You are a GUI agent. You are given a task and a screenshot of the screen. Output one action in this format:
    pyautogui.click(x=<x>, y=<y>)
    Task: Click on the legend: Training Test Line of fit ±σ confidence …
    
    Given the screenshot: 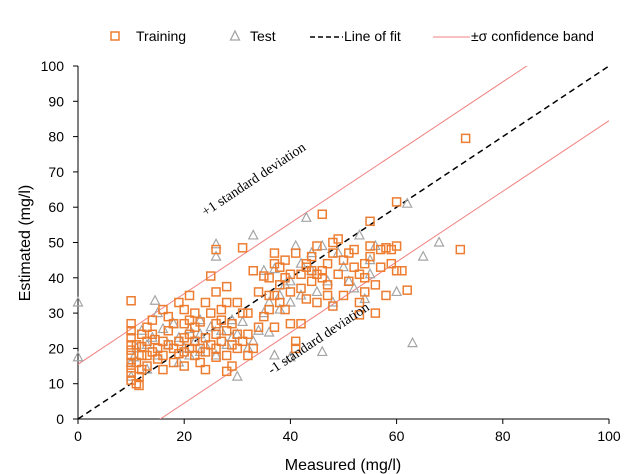 What is the action you would take?
    pyautogui.click(x=352, y=36)
    